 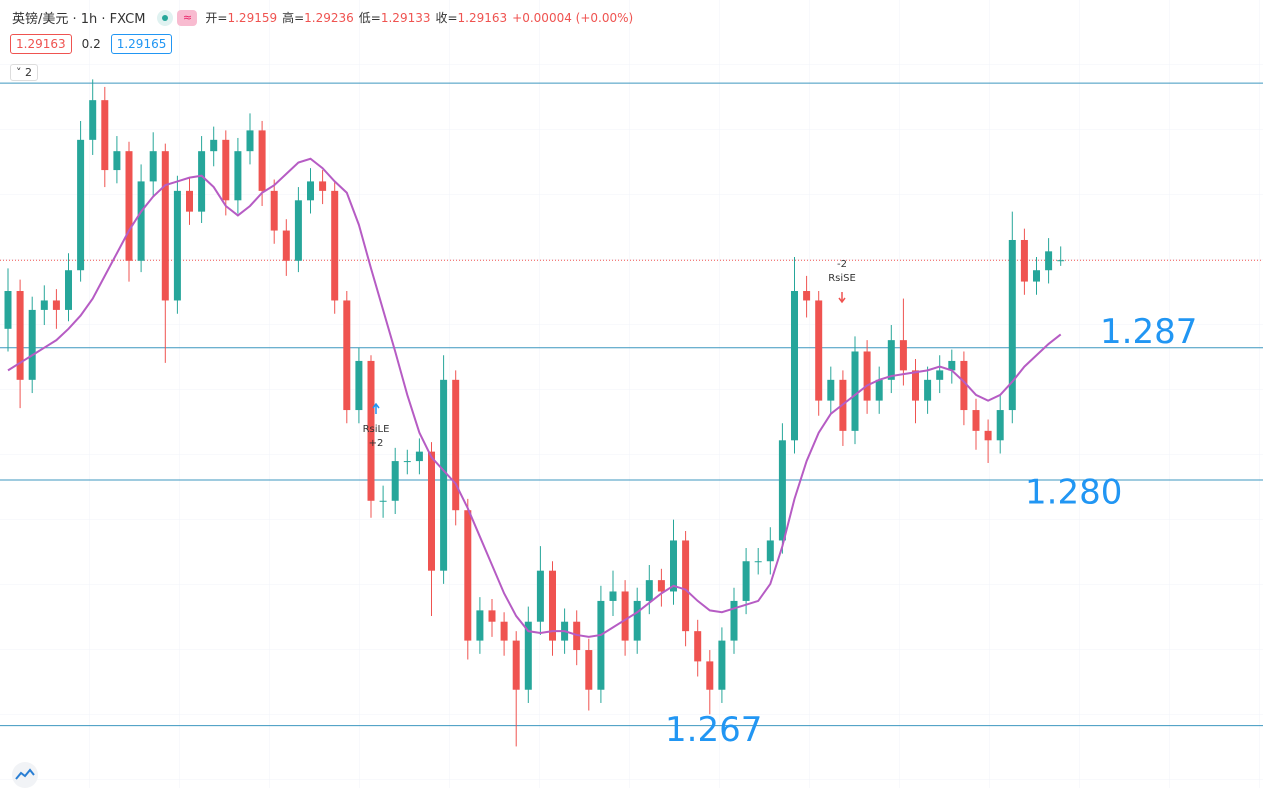 I want to click on ohlc-label: 开=, so click(x=216, y=18).